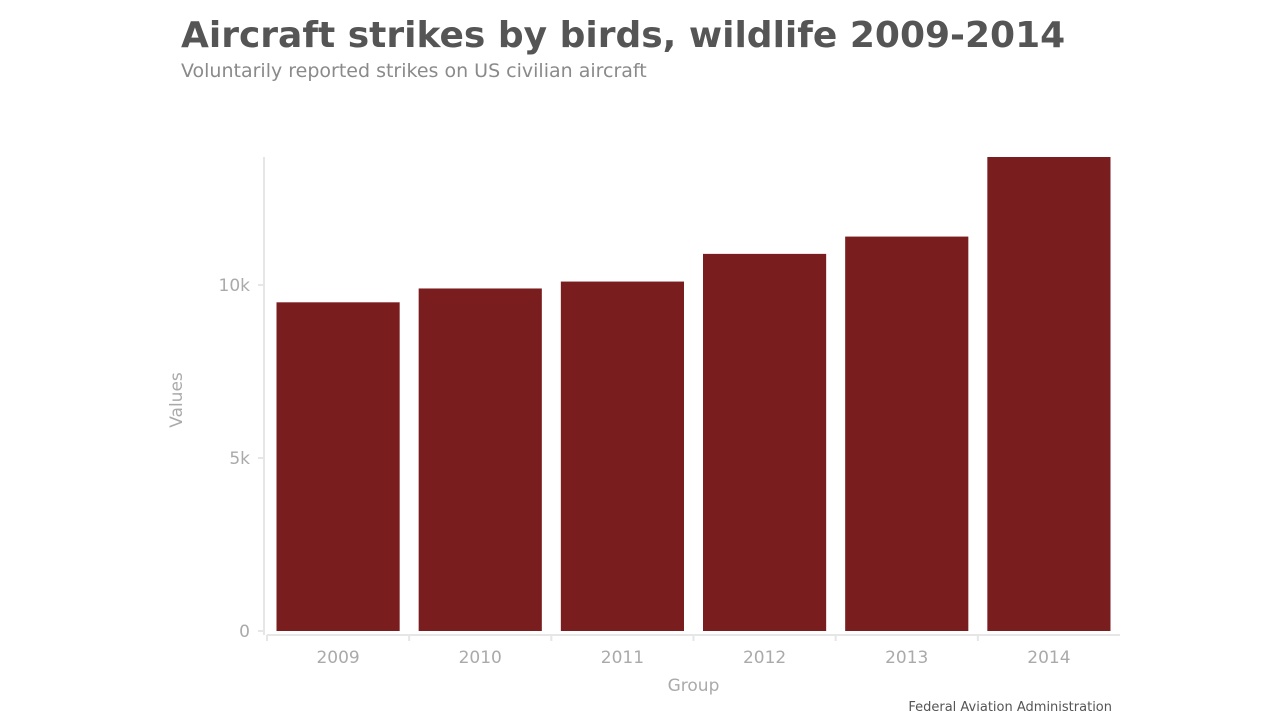  What do you see at coordinates (622, 456) in the screenshot?
I see `bar-2011` at bounding box center [622, 456].